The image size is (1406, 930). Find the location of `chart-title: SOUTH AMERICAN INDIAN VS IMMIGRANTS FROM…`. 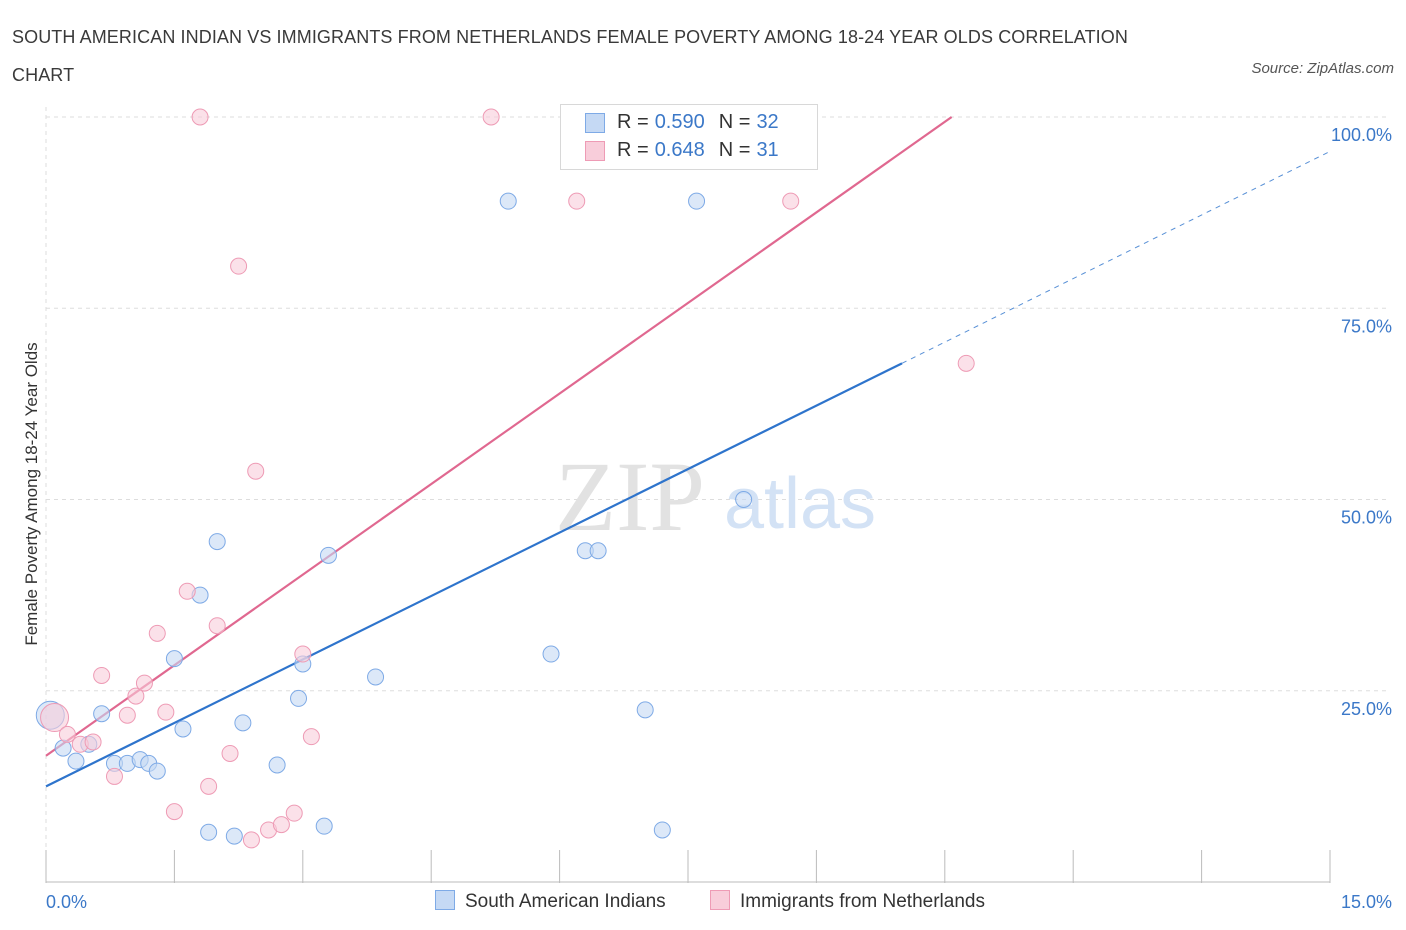

chart-title: SOUTH AMERICAN INDIAN VS IMMIGRANTS FROM… is located at coordinates (570, 56).